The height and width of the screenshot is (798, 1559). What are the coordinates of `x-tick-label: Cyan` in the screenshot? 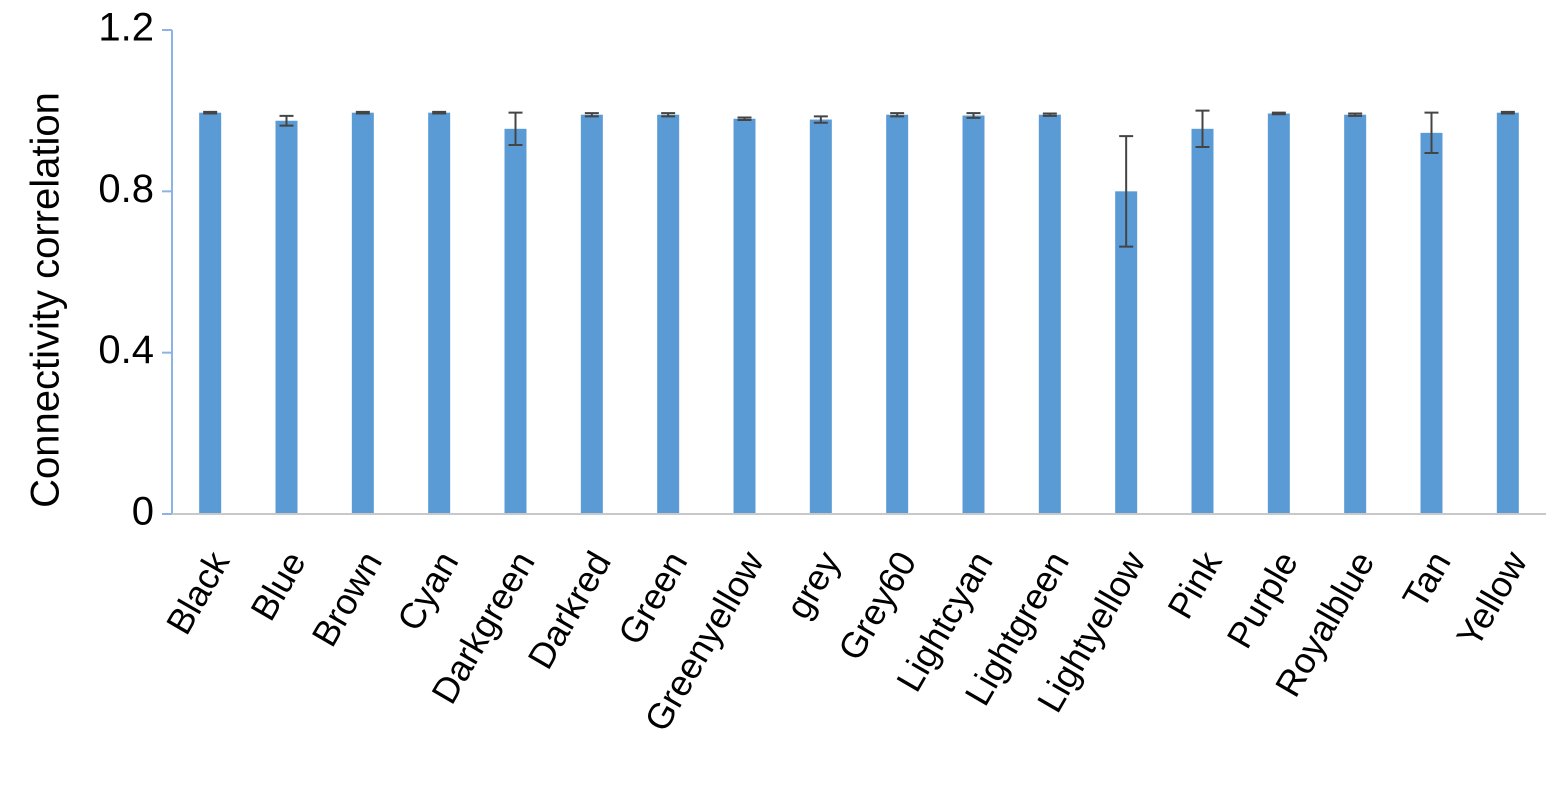 It's located at (428, 590).